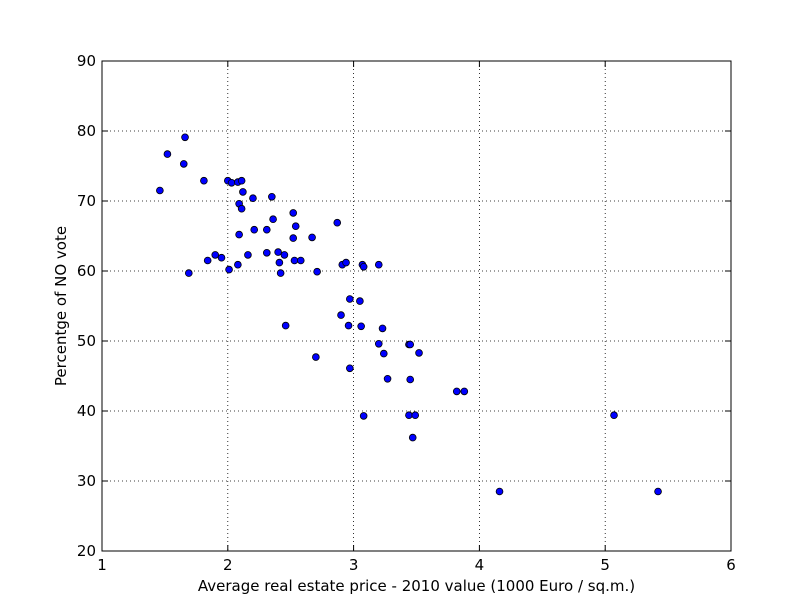 This screenshot has height=616, width=812. What do you see at coordinates (86, 271) in the screenshot?
I see `y-tick-label: 60` at bounding box center [86, 271].